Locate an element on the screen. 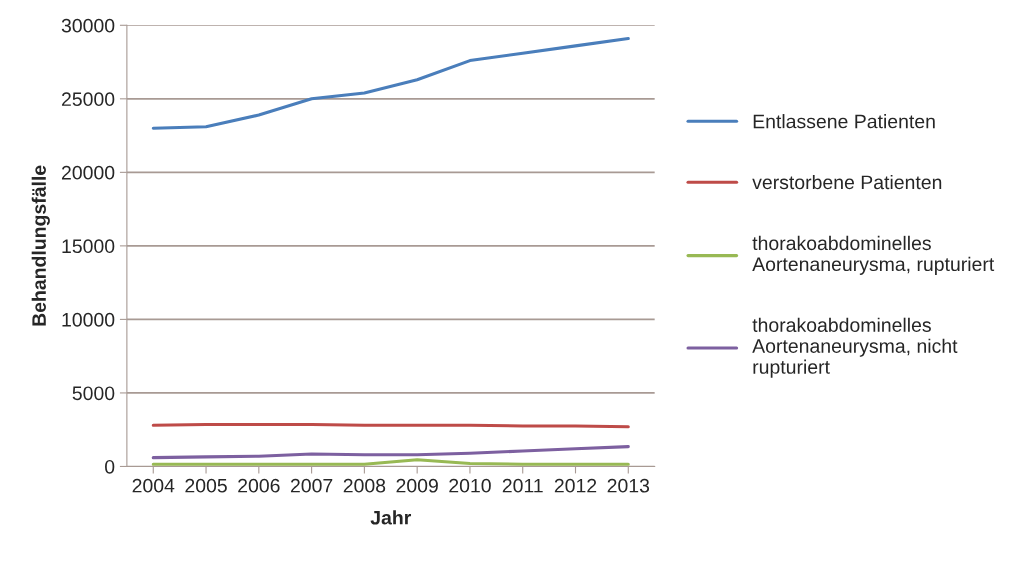 Image resolution: width=1015 pixels, height=562 pixels. x-axis-title: Jahr is located at coordinates (391, 517).